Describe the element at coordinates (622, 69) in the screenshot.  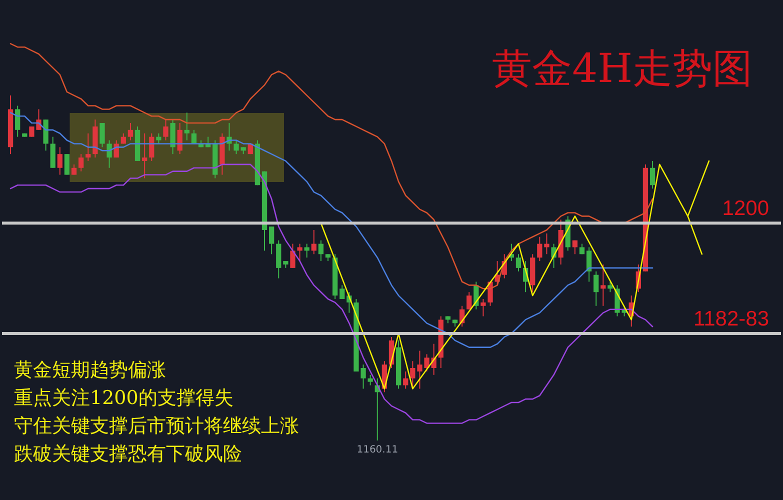
I see `chart-title: 黄金4H走势图` at that location.